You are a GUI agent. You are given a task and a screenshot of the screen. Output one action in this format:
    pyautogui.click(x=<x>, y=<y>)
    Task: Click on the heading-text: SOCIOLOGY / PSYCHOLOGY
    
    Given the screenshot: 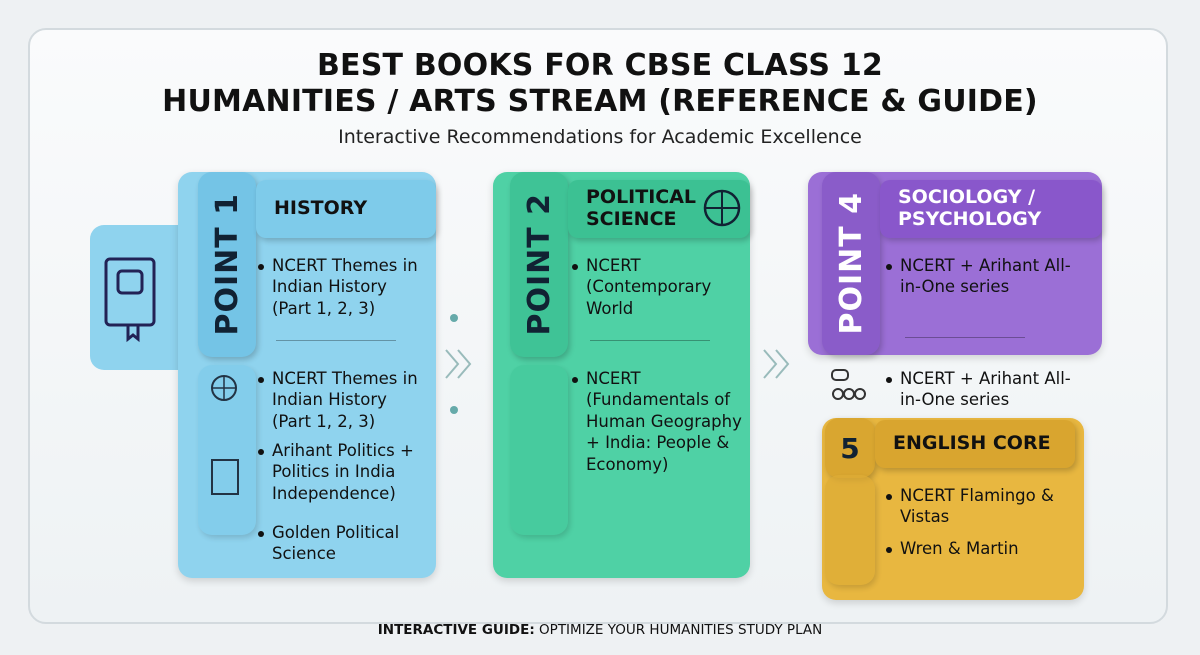 What is the action you would take?
    pyautogui.click(x=970, y=208)
    